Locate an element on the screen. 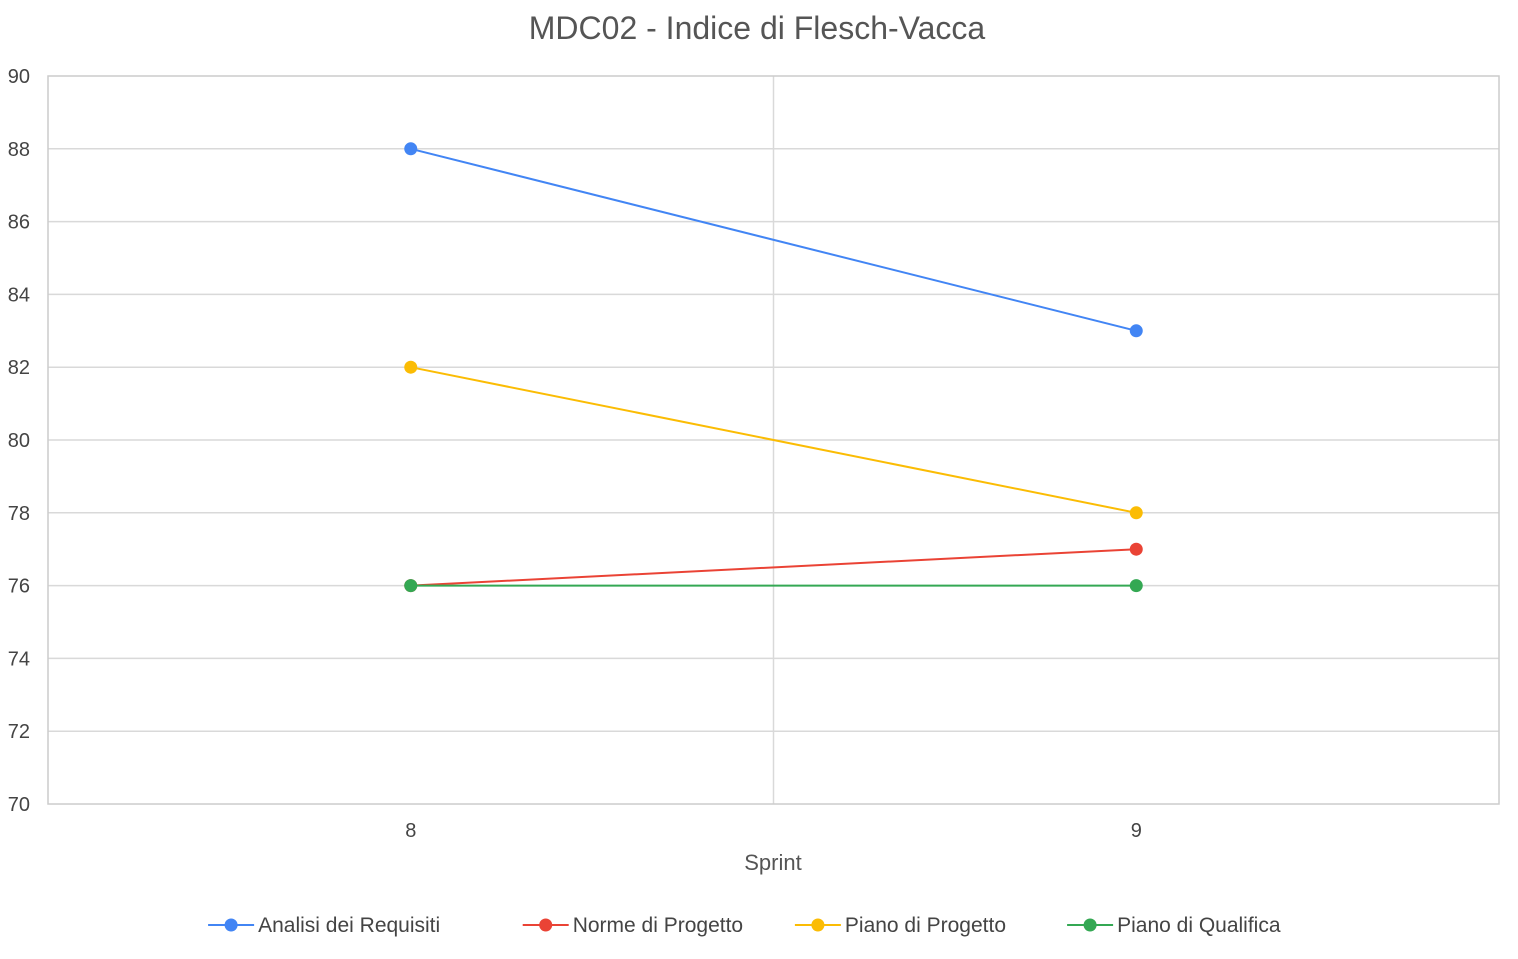  y-tick-label: 88 is located at coordinates (19, 150).